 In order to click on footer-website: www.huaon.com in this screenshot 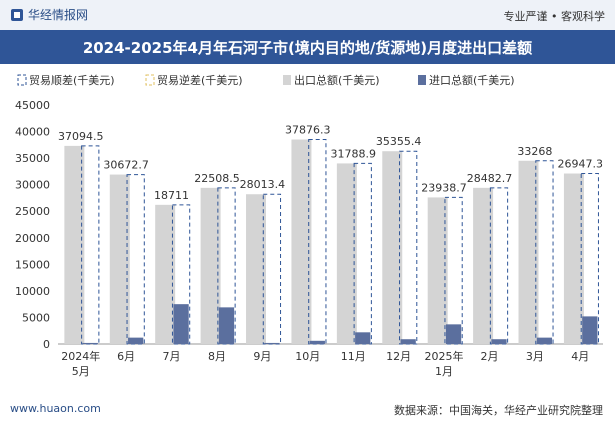, I will do `click(55, 408)`.